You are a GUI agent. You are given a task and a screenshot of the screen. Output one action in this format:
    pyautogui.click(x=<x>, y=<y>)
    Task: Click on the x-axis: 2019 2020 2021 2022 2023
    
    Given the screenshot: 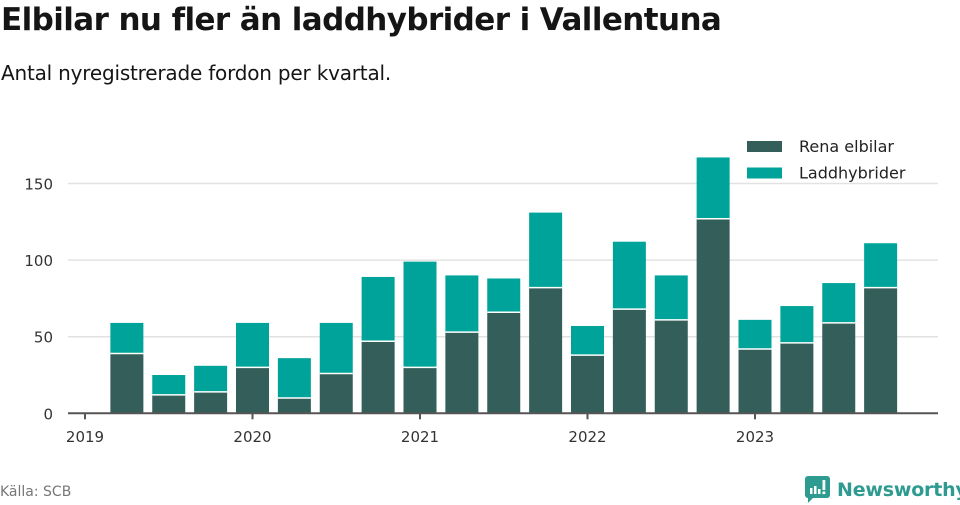 What is the action you would take?
    pyautogui.click(x=502, y=429)
    